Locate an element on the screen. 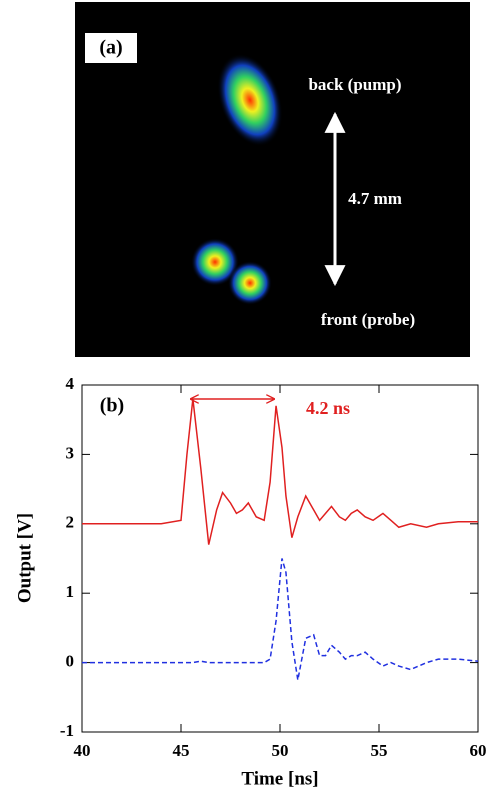  y-axis-label: Output [V] is located at coordinates (24, 558).